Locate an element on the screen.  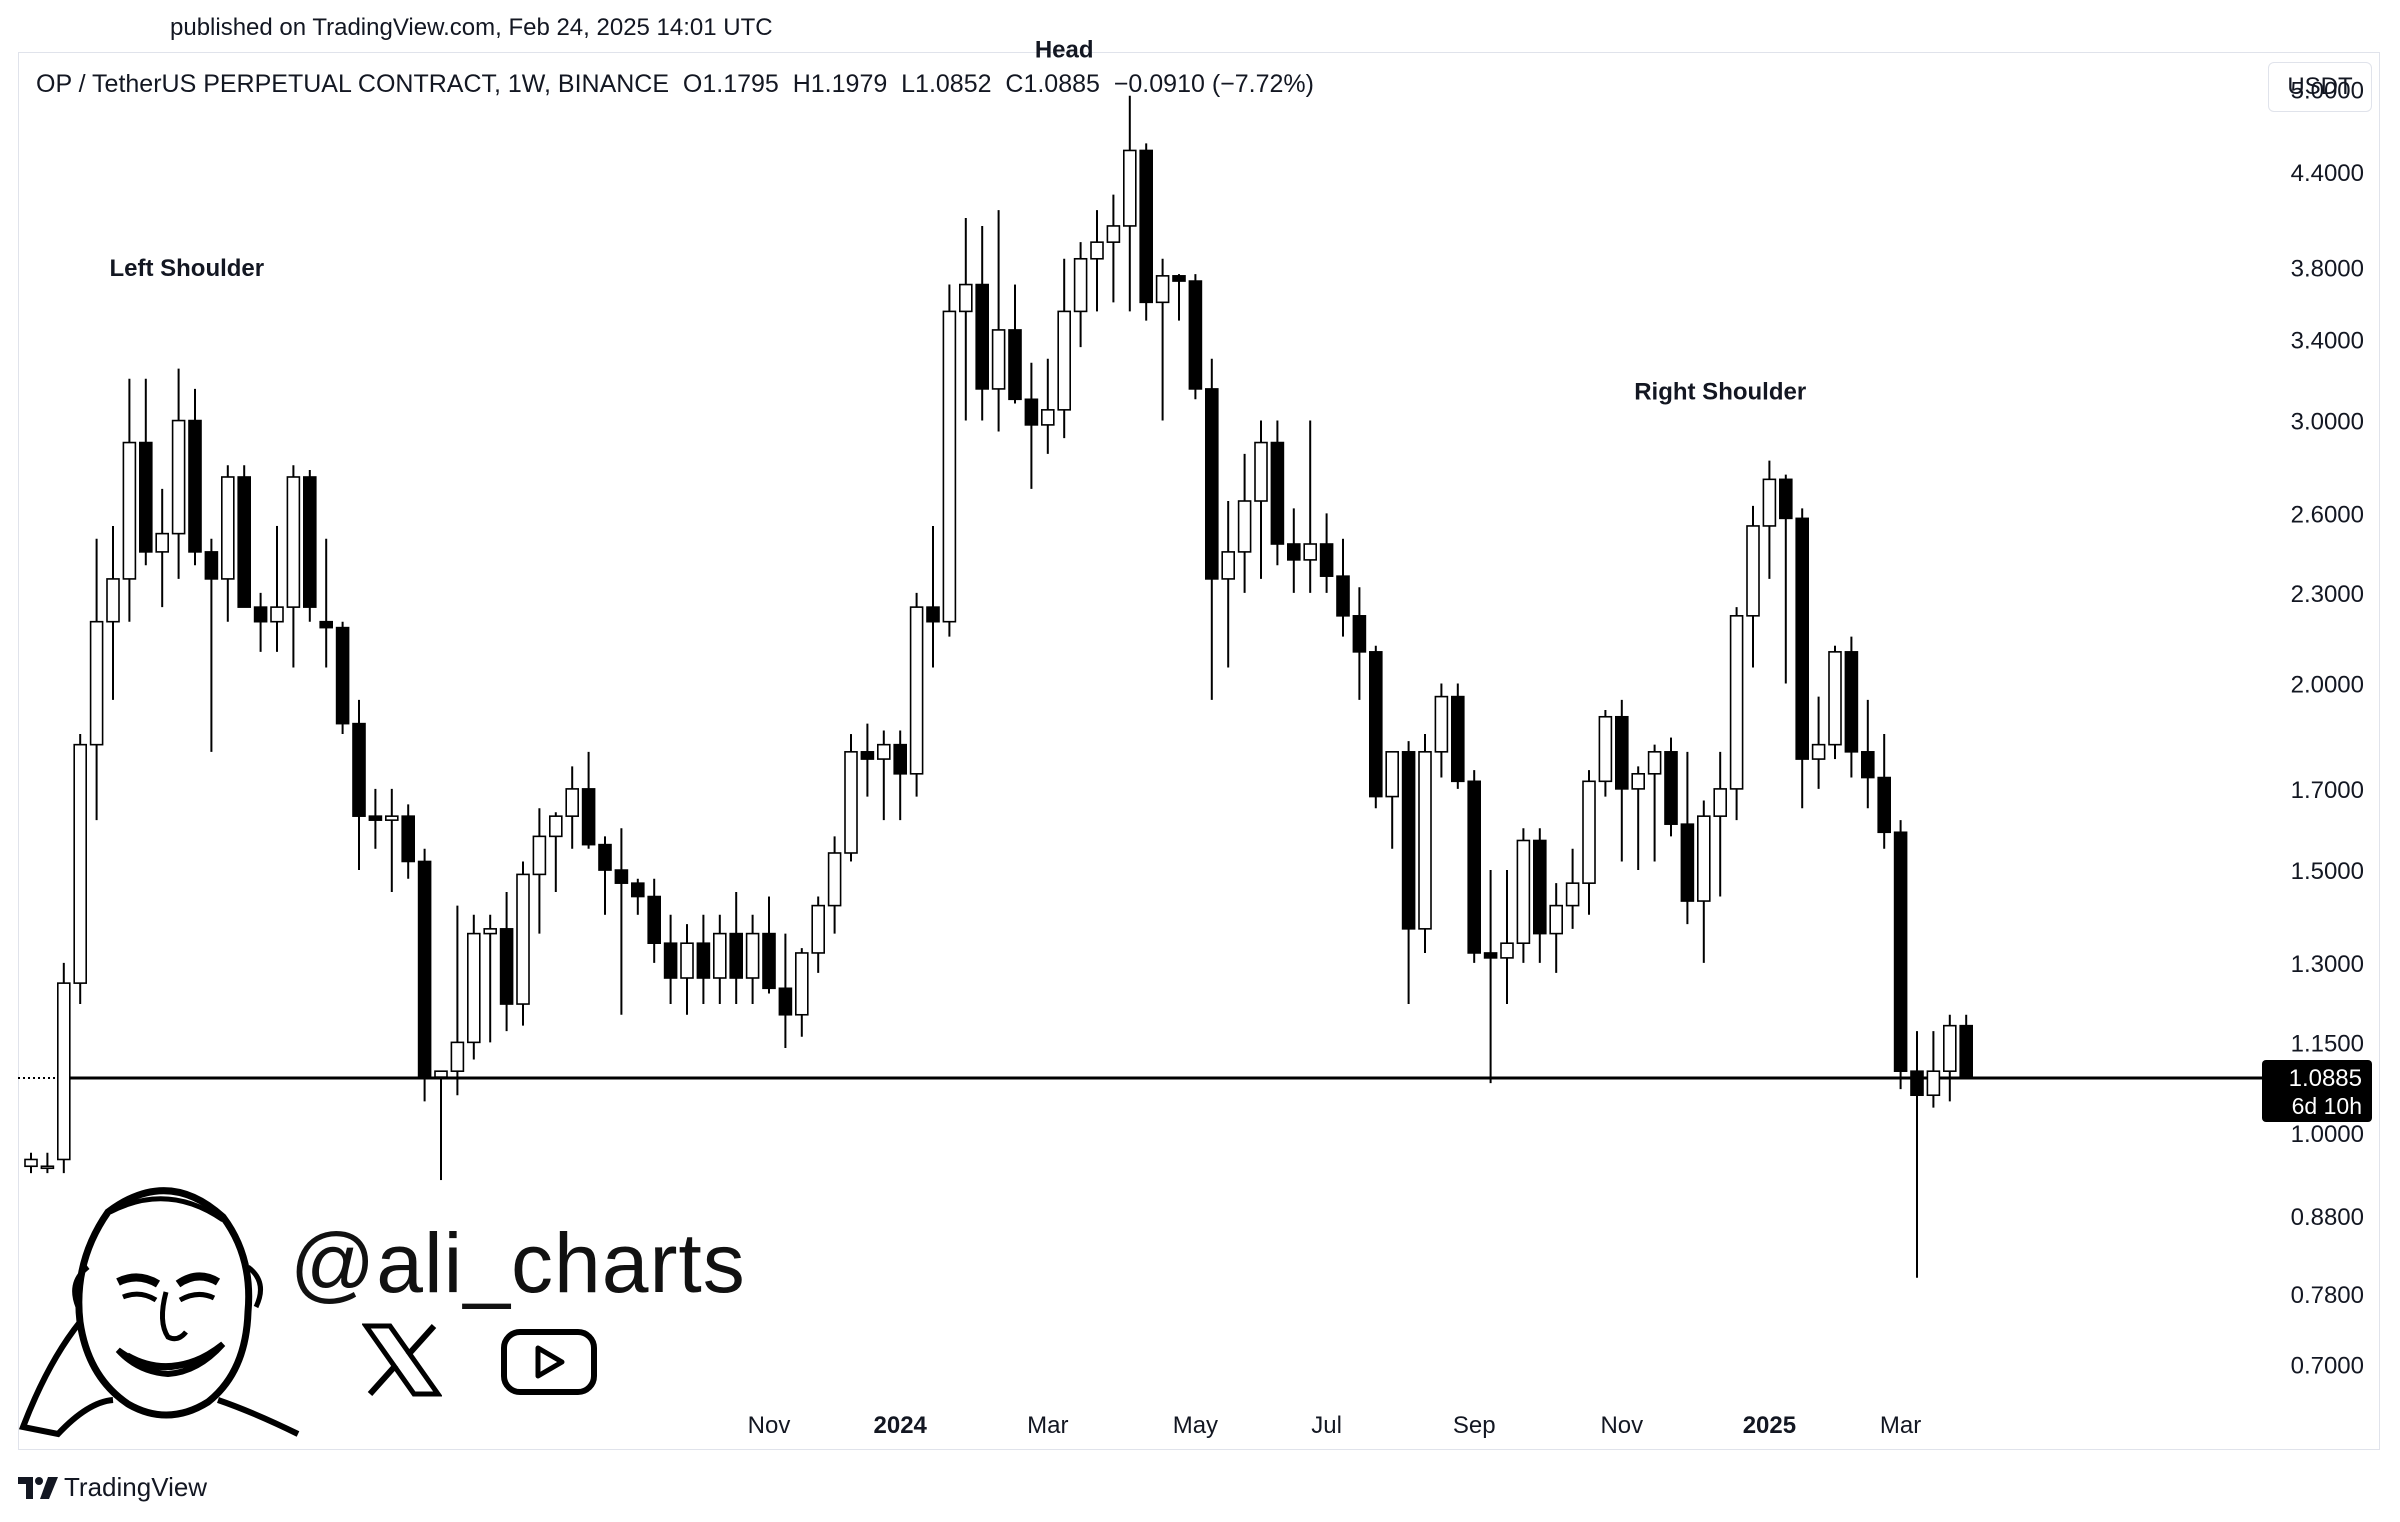
currency-button: USDT is located at coordinates (2320, 87).